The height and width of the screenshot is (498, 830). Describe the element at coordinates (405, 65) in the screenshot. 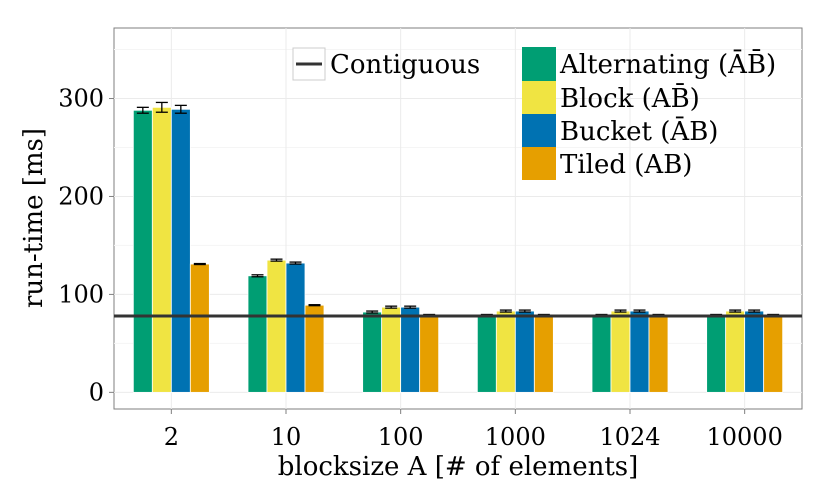

I see `legend-label-contiguous: Contiguous` at that location.